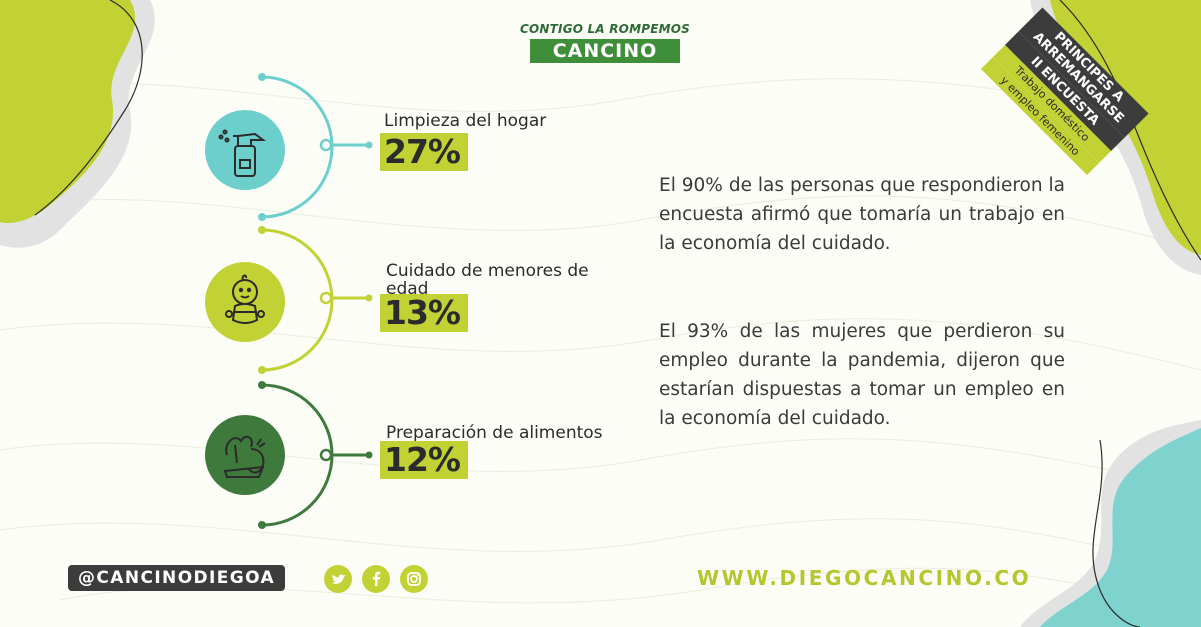  What do you see at coordinates (864, 578) in the screenshot?
I see `website-link: WWW.DIEGOCANCINO.CO` at bounding box center [864, 578].